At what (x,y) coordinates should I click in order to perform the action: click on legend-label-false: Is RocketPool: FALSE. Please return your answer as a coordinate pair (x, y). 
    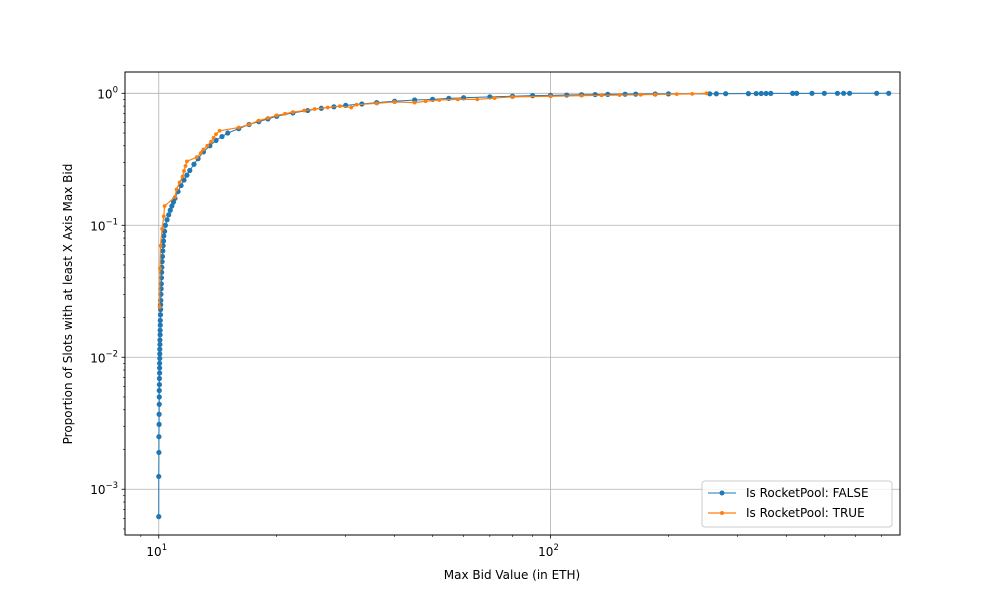
    Looking at the image, I should click on (807, 493).